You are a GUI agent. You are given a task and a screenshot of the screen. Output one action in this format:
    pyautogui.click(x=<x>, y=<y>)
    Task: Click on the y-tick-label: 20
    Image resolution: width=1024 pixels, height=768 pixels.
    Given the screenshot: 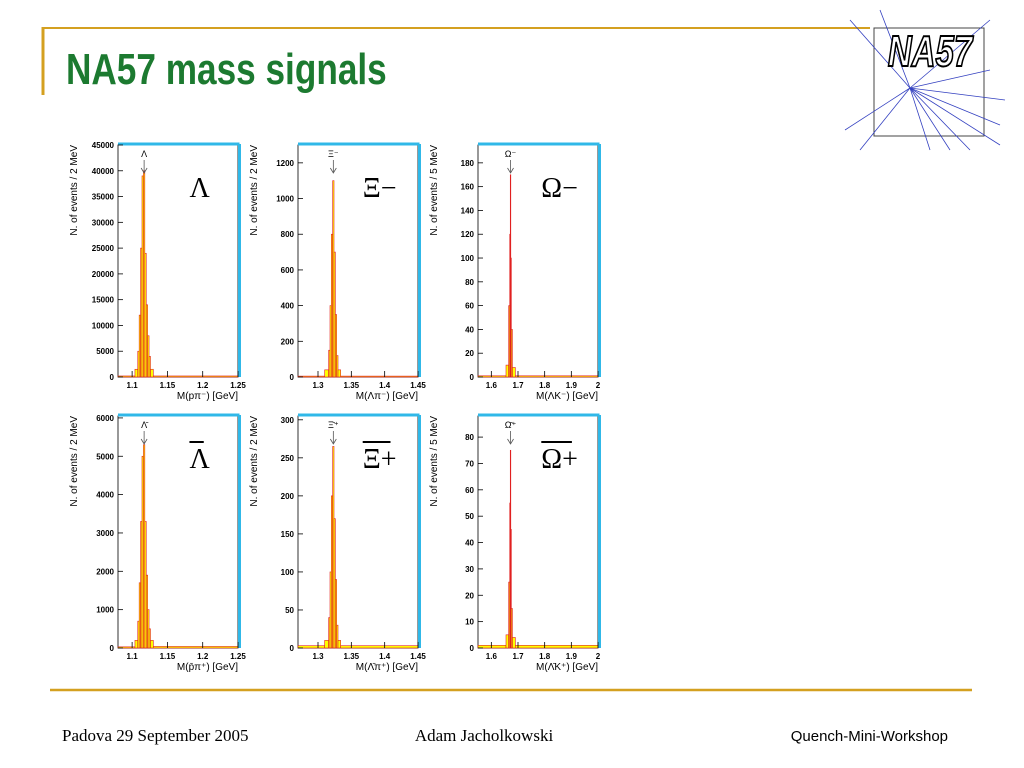 What is the action you would take?
    pyautogui.click(x=469, y=353)
    